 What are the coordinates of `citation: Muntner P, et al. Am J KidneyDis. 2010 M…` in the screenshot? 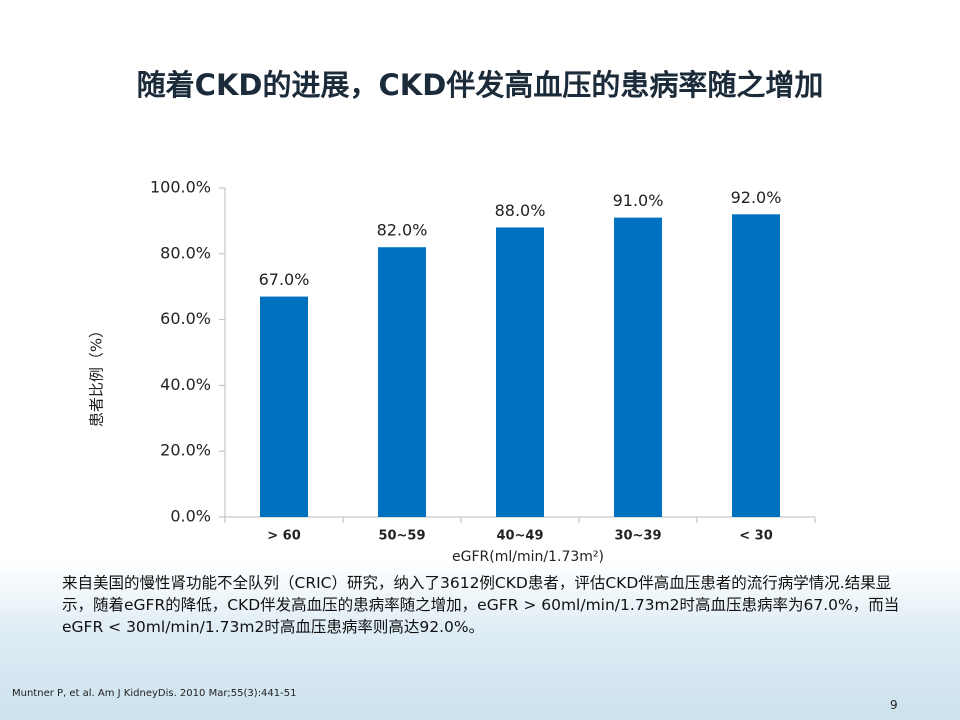 It's located at (154, 693).